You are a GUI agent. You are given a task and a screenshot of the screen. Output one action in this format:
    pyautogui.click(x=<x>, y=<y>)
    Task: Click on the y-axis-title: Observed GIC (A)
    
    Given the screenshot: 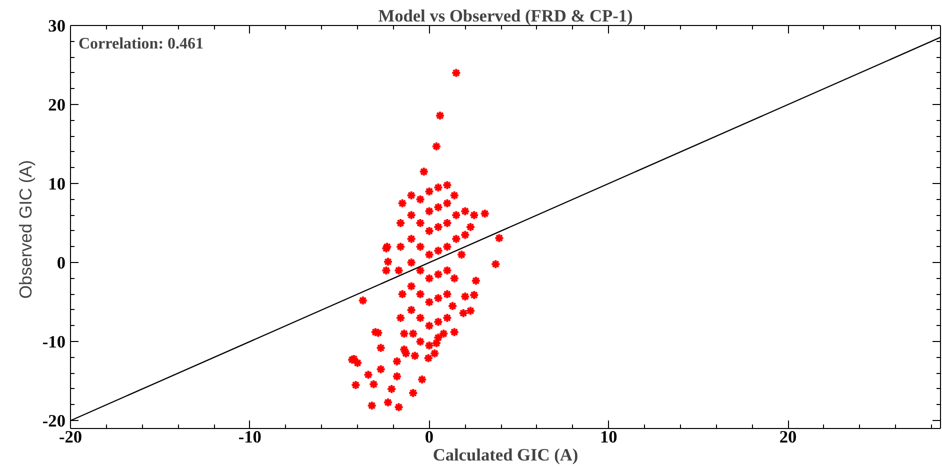 What is the action you would take?
    pyautogui.click(x=25, y=229)
    